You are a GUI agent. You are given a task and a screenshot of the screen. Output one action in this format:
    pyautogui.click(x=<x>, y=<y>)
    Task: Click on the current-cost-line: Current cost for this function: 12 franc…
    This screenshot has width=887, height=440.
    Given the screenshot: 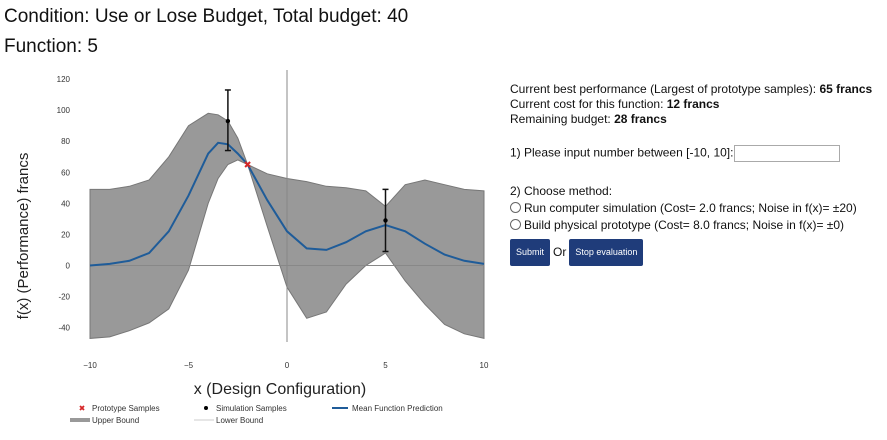 What is the action you would take?
    pyautogui.click(x=695, y=104)
    